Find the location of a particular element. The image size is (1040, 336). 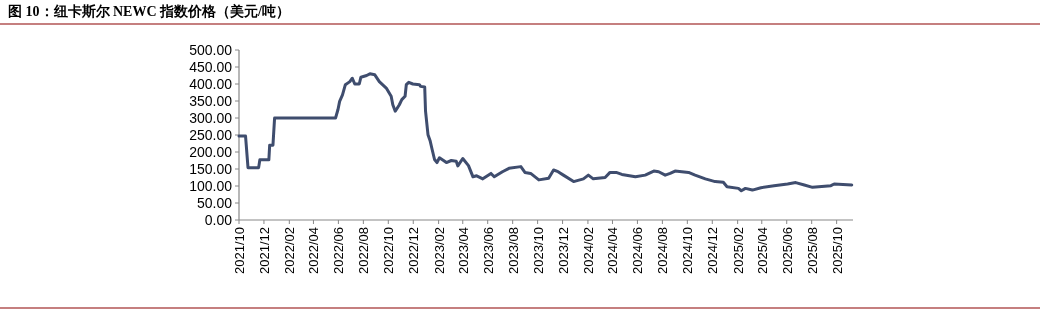

y-tick-label: 300.00 is located at coordinates (211, 118).